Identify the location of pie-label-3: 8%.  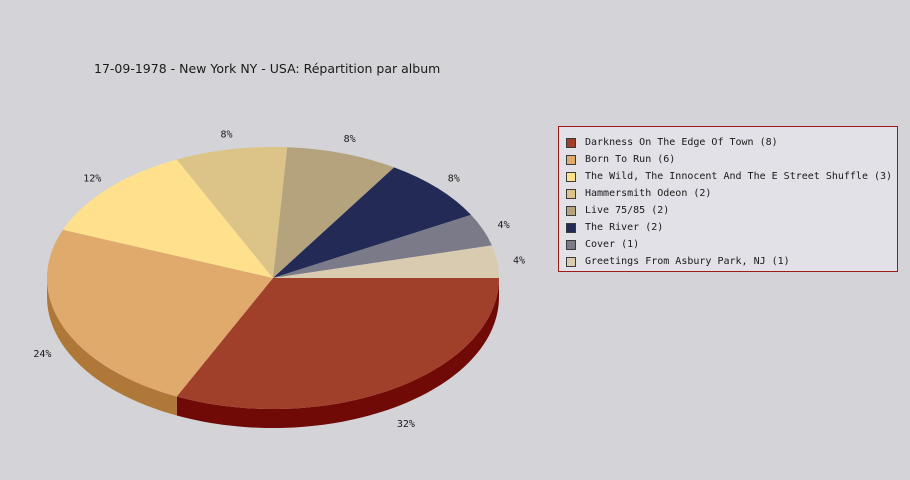
(227, 135).